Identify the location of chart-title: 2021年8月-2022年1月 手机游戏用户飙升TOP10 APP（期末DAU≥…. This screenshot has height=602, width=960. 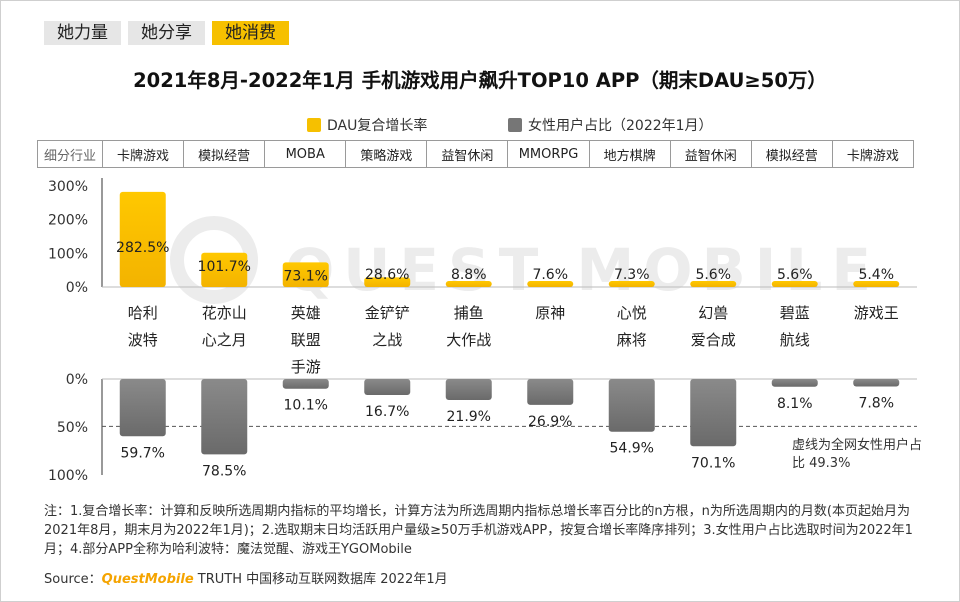
(480, 80).